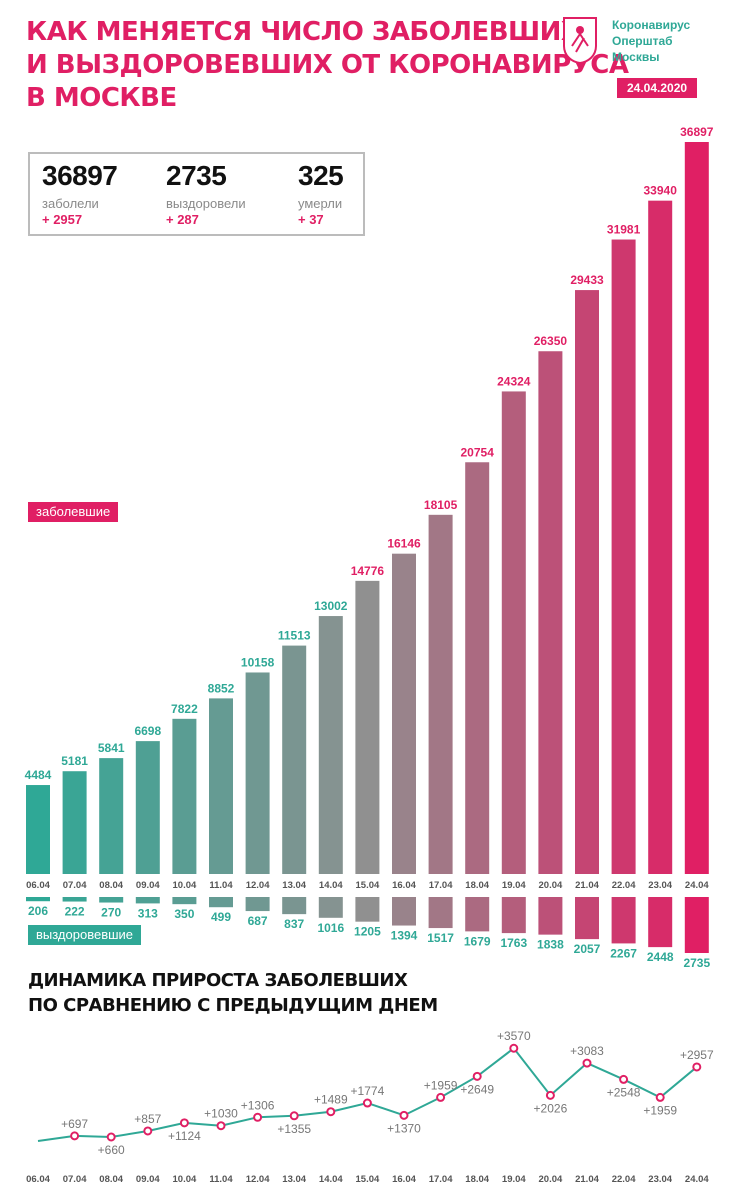 This screenshot has height=1200, width=732. What do you see at coordinates (184, 709) in the screenshot?
I see `bar-infected-label-4: 7822` at bounding box center [184, 709].